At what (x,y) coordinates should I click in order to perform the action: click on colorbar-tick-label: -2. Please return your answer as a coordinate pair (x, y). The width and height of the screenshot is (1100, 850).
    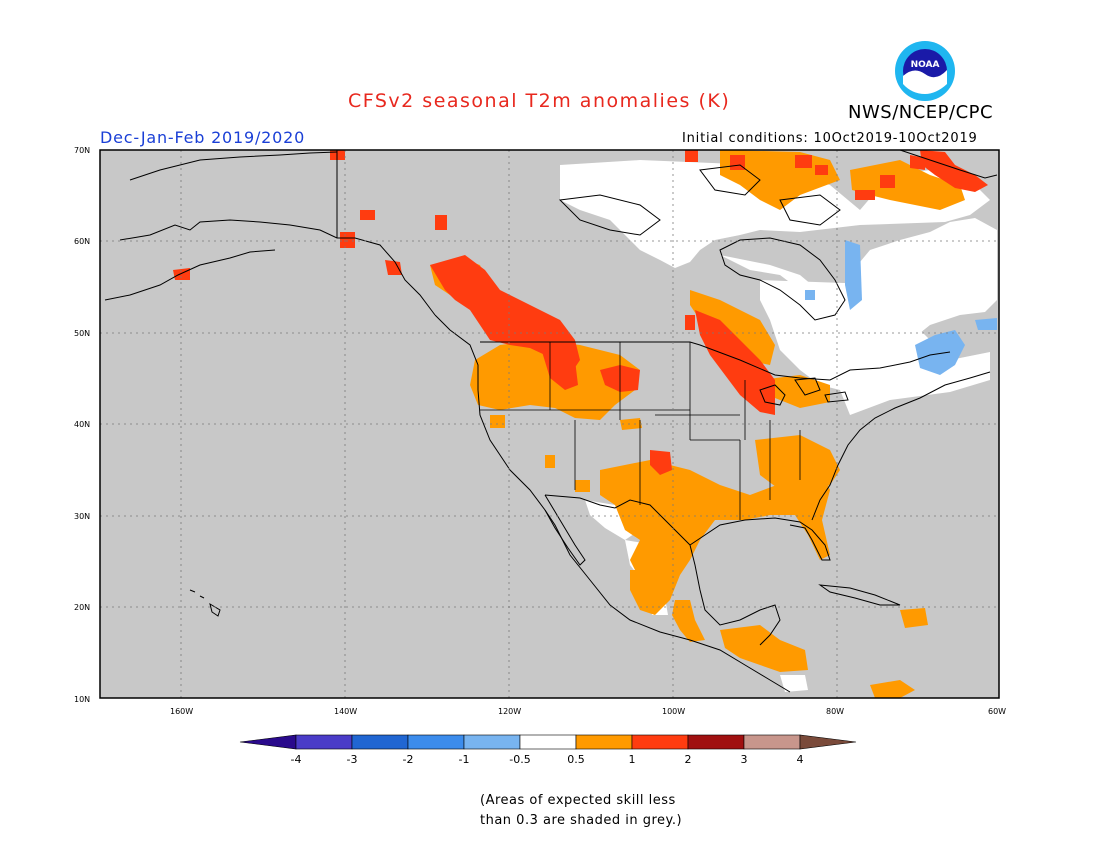
    Looking at the image, I should click on (408, 759).